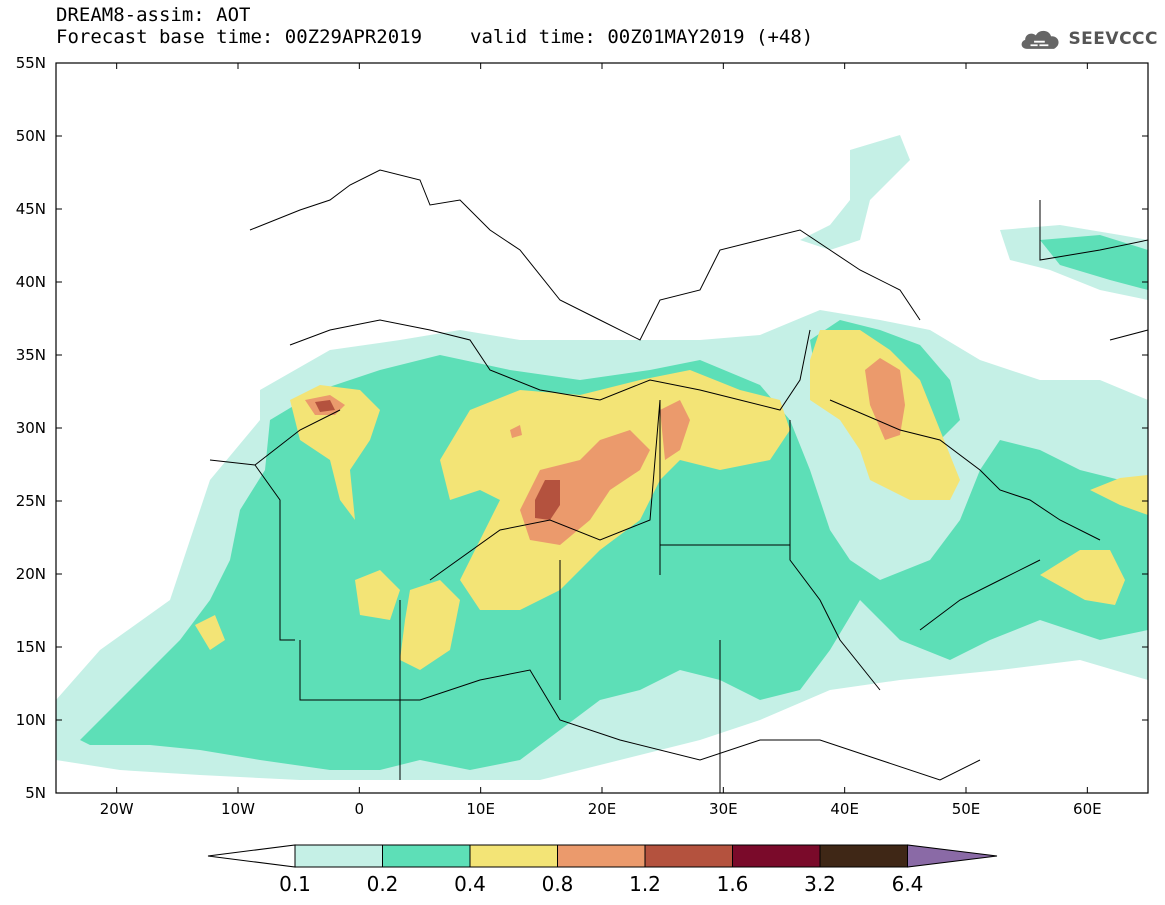 This screenshot has width=1165, height=905. I want to click on lat-label: 15N, so click(30, 647).